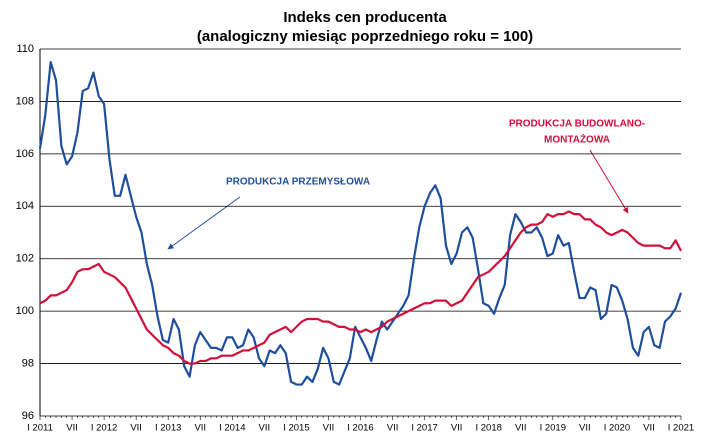 Image resolution: width=703 pixels, height=434 pixels. I want to click on x-tick-label: I 2018, so click(488, 428).